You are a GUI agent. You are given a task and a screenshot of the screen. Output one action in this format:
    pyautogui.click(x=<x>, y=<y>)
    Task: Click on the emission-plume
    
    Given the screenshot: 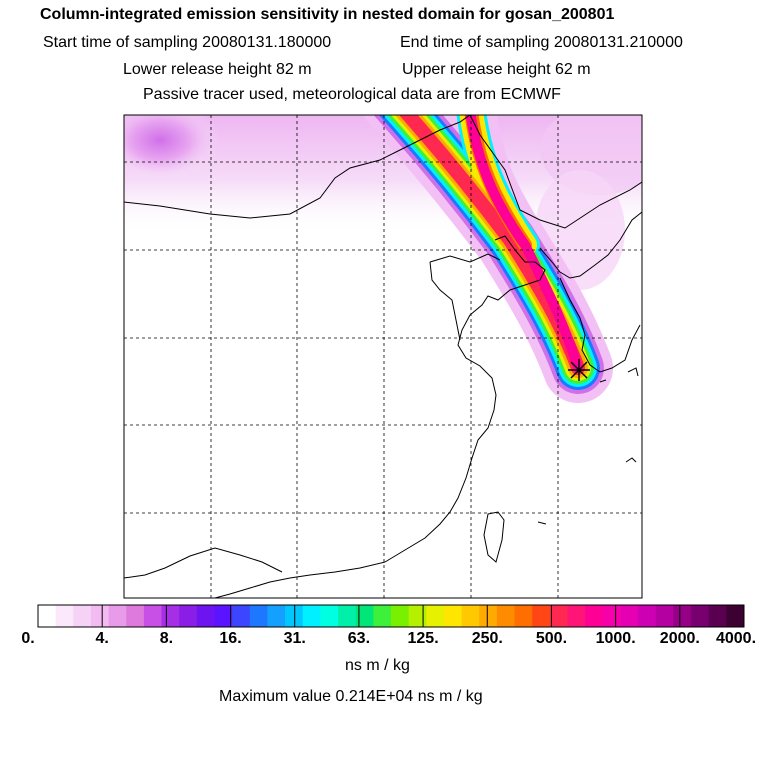 What is the action you would take?
    pyautogui.click(x=488, y=259)
    